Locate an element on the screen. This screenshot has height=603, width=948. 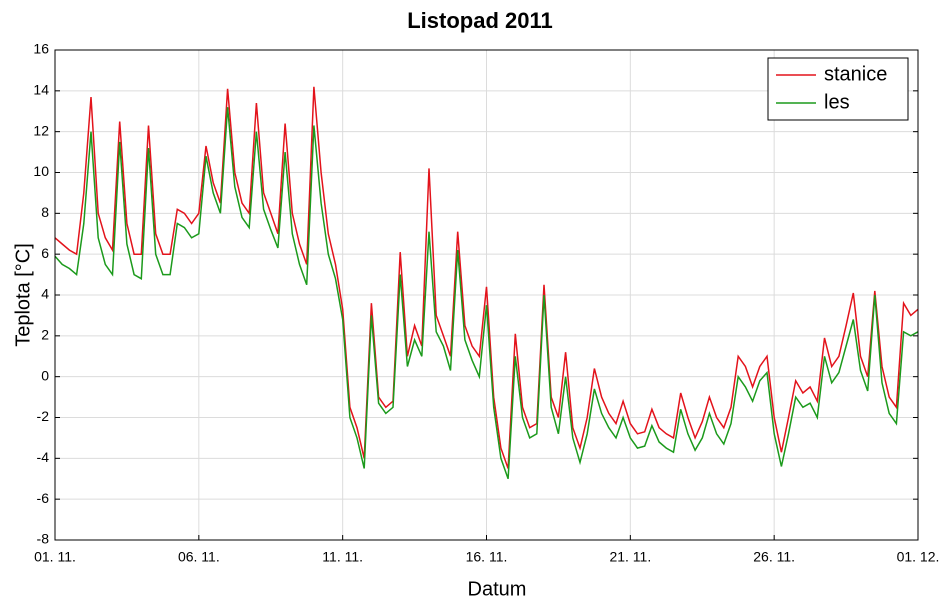
y-tick-label: 14 is located at coordinates (41, 90).